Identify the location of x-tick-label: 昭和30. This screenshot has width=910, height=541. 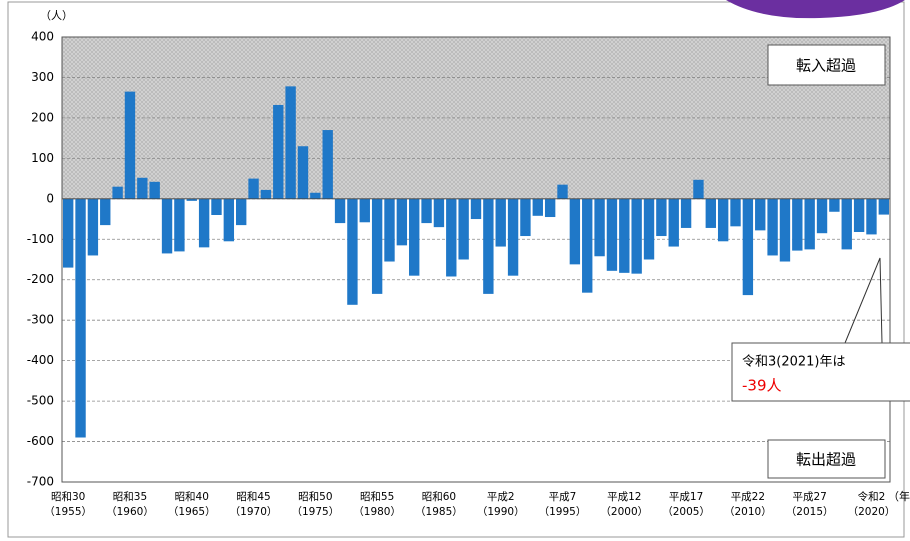
(68, 497).